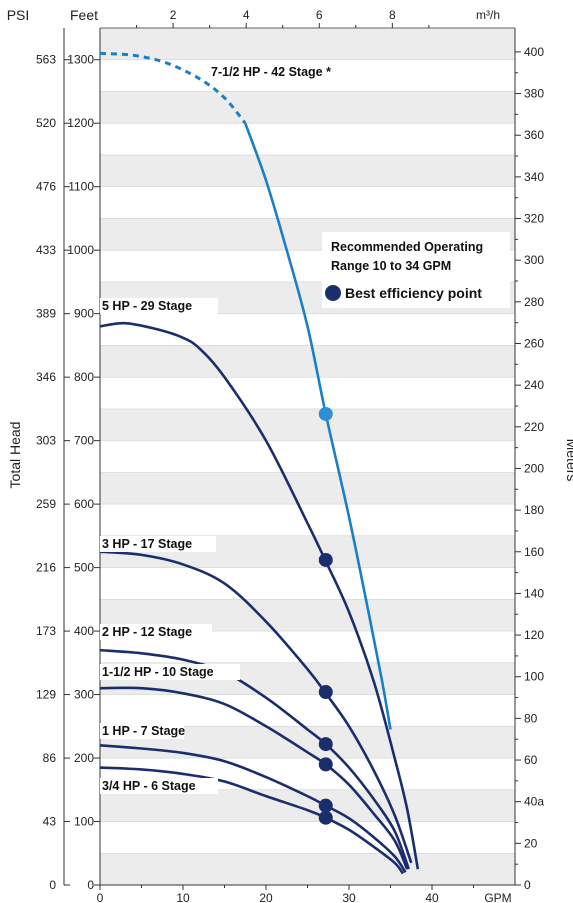 The width and height of the screenshot is (573, 903). What do you see at coordinates (534, 677) in the screenshot?
I see `meters-tick-label: 100` at bounding box center [534, 677].